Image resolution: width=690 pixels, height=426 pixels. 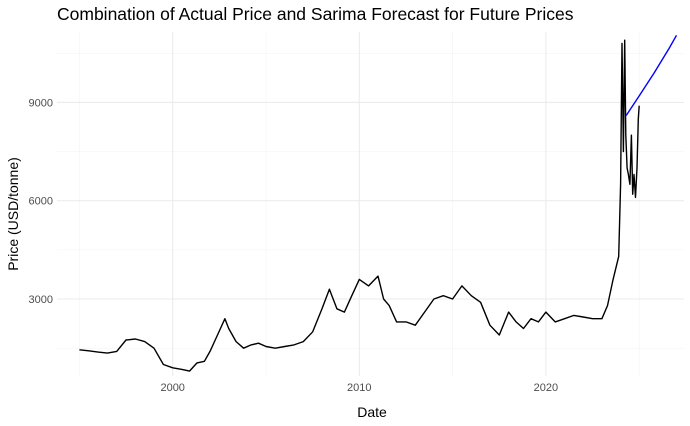 What do you see at coordinates (41, 300) in the screenshot?
I see `y-tick-label: 3000` at bounding box center [41, 300].